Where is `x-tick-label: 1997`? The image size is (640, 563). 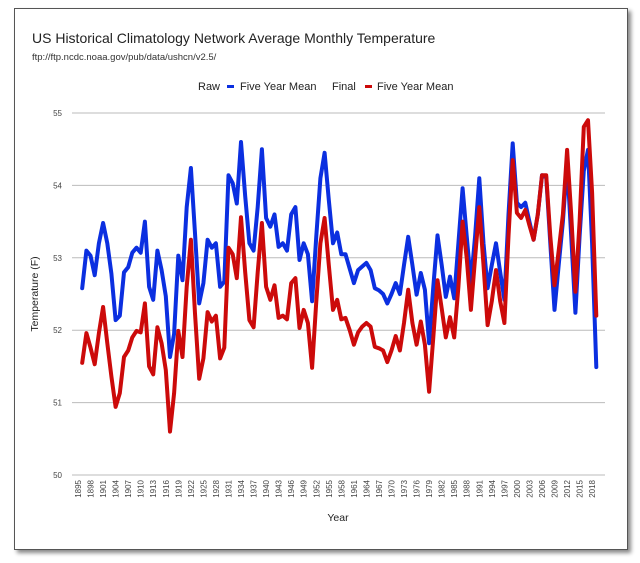 x-tick-label: 1997 is located at coordinates (504, 488).